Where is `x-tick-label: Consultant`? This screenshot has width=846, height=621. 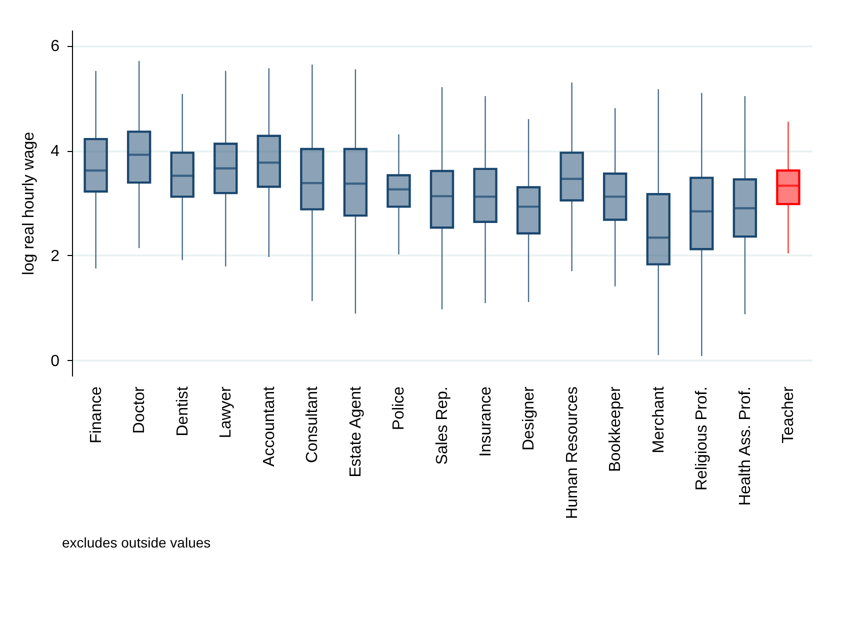
x-tick-label: Consultant is located at coordinates (313, 424).